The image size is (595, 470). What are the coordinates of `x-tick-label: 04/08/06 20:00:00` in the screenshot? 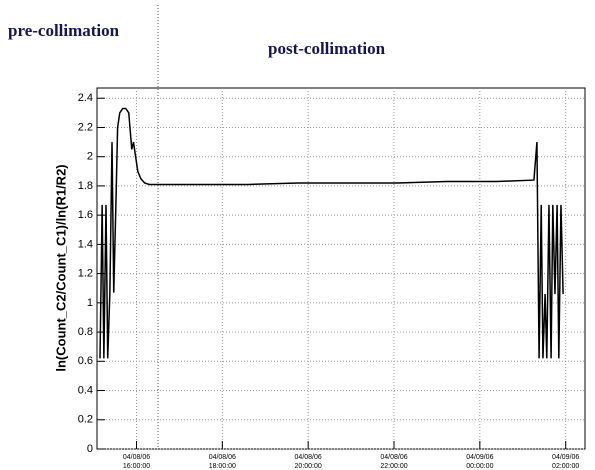 It's located at (308, 462).